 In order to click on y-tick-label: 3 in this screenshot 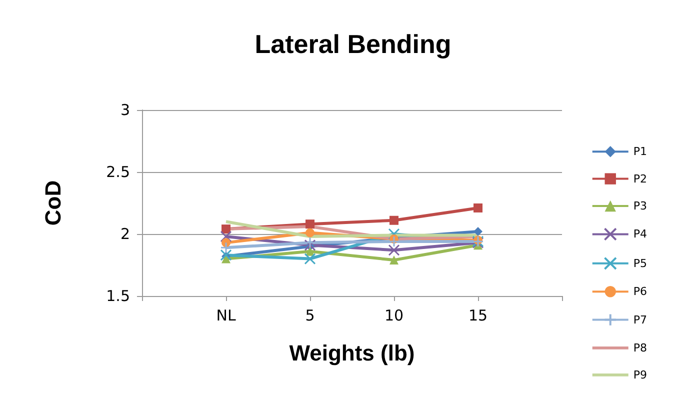, I will do `click(125, 110)`.